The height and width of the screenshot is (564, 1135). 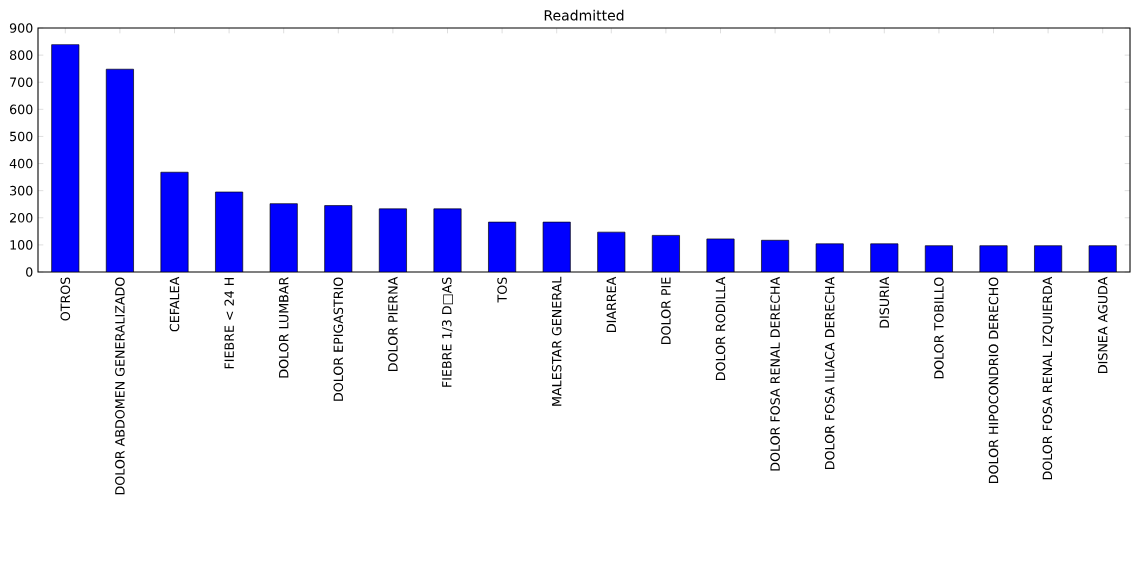 I want to click on y-tick-label: 700, so click(x=21, y=82).